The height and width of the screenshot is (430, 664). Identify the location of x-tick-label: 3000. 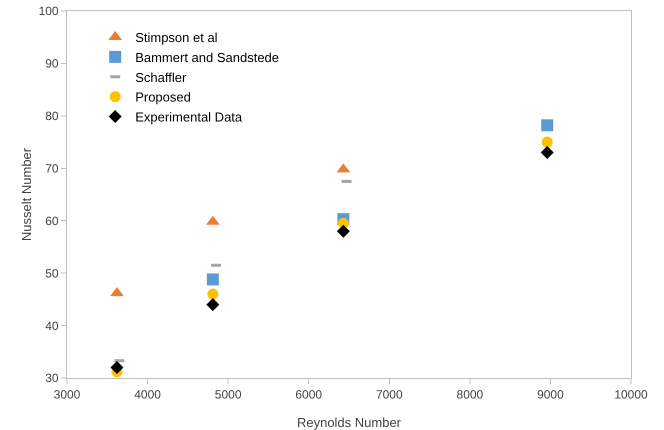
(67, 394).